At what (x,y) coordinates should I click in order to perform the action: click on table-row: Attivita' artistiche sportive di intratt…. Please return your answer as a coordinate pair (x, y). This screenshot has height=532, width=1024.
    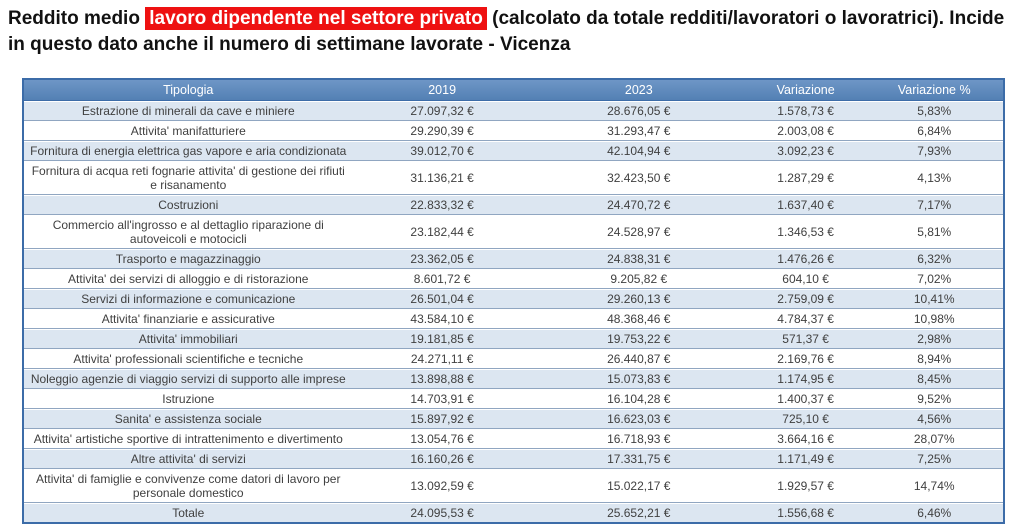
    Looking at the image, I should click on (513, 439).